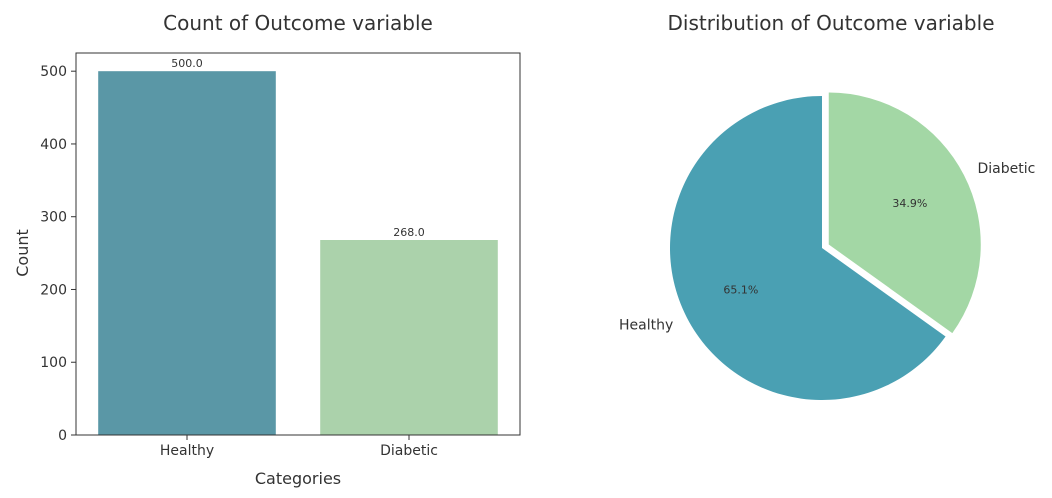 The width and height of the screenshot is (1052, 498). What do you see at coordinates (53, 363) in the screenshot?
I see `y-tick-label: 100` at bounding box center [53, 363].